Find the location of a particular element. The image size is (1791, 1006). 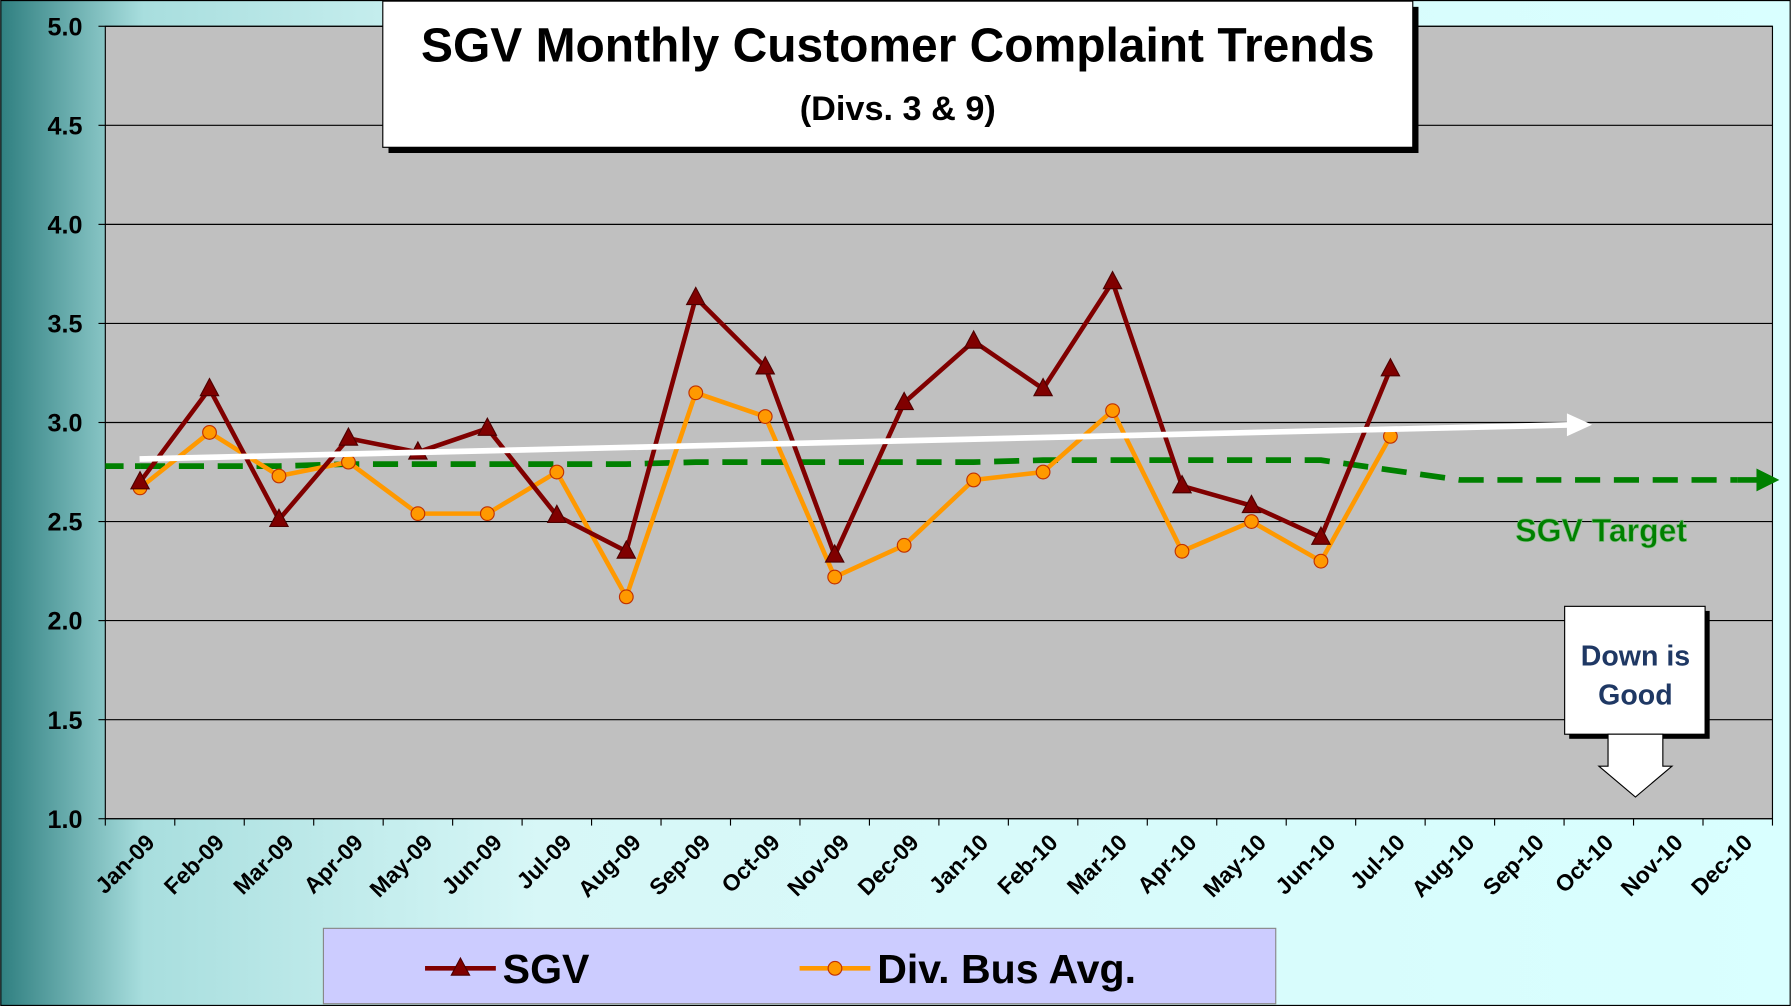

y-tick-label: 3.0 is located at coordinates (65, 424).